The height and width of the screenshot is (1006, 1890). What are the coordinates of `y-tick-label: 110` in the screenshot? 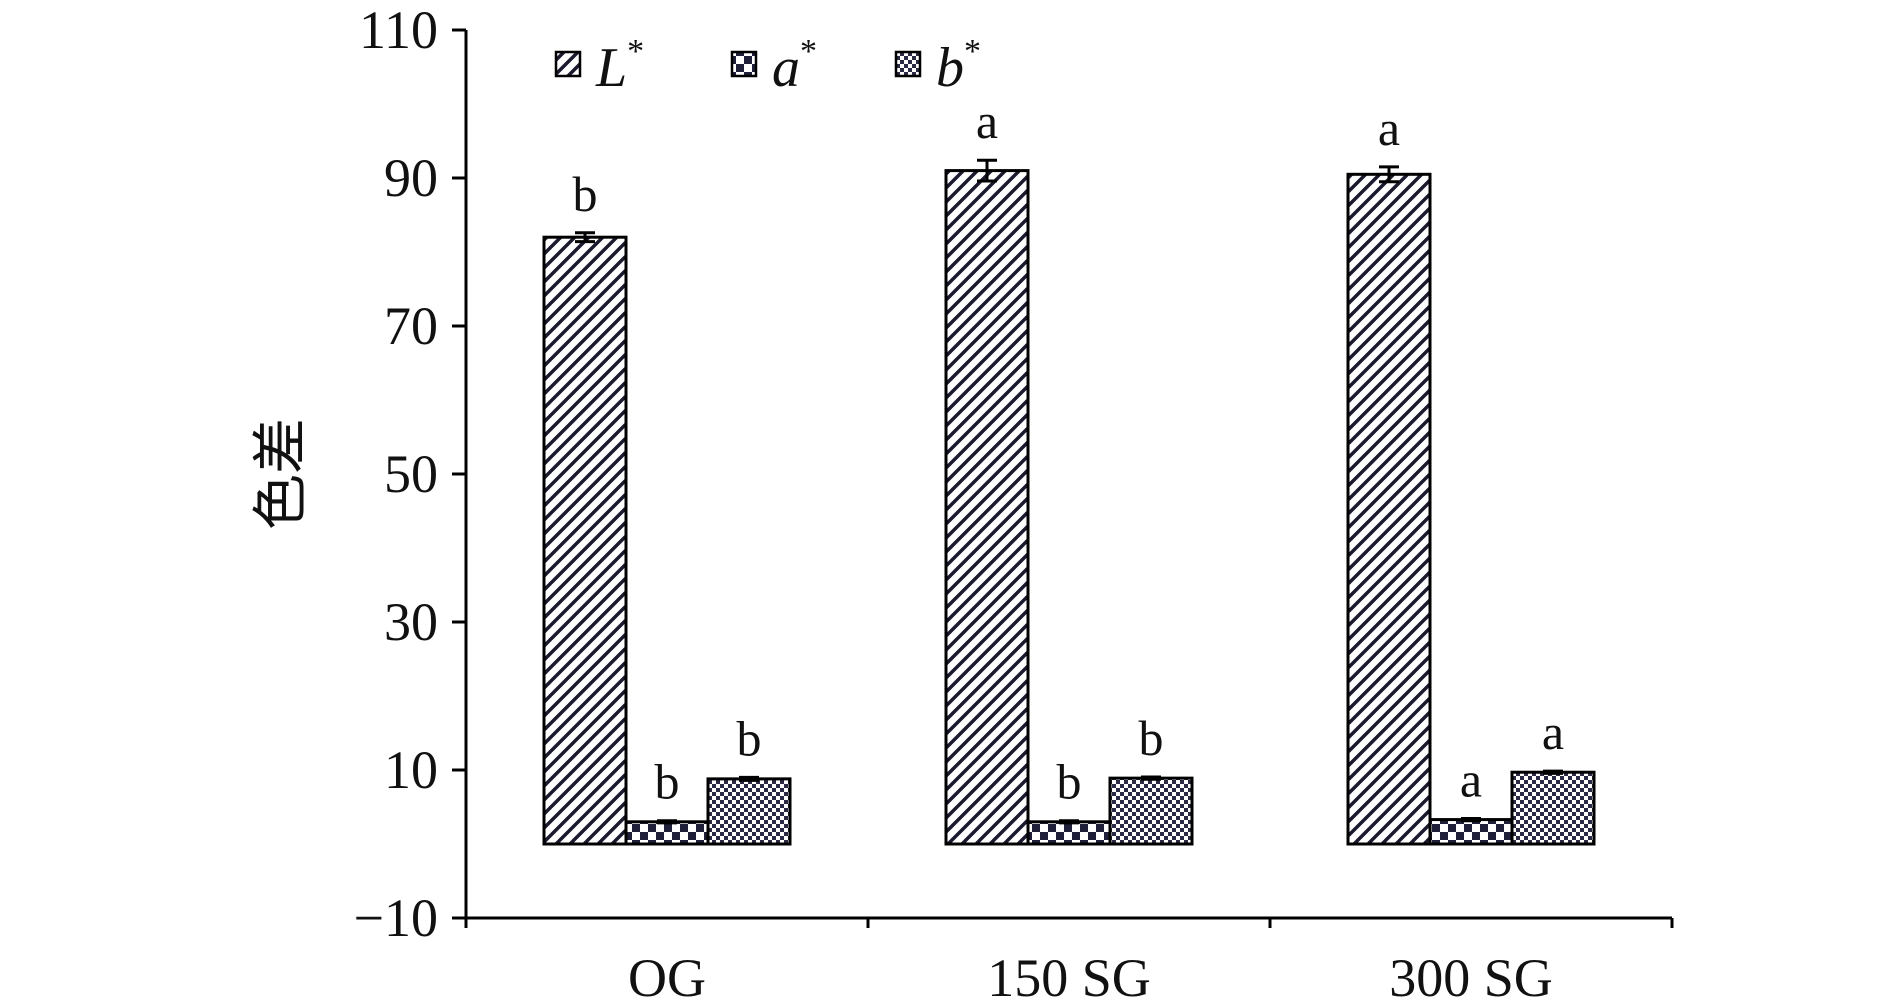 It's located at (398, 30).